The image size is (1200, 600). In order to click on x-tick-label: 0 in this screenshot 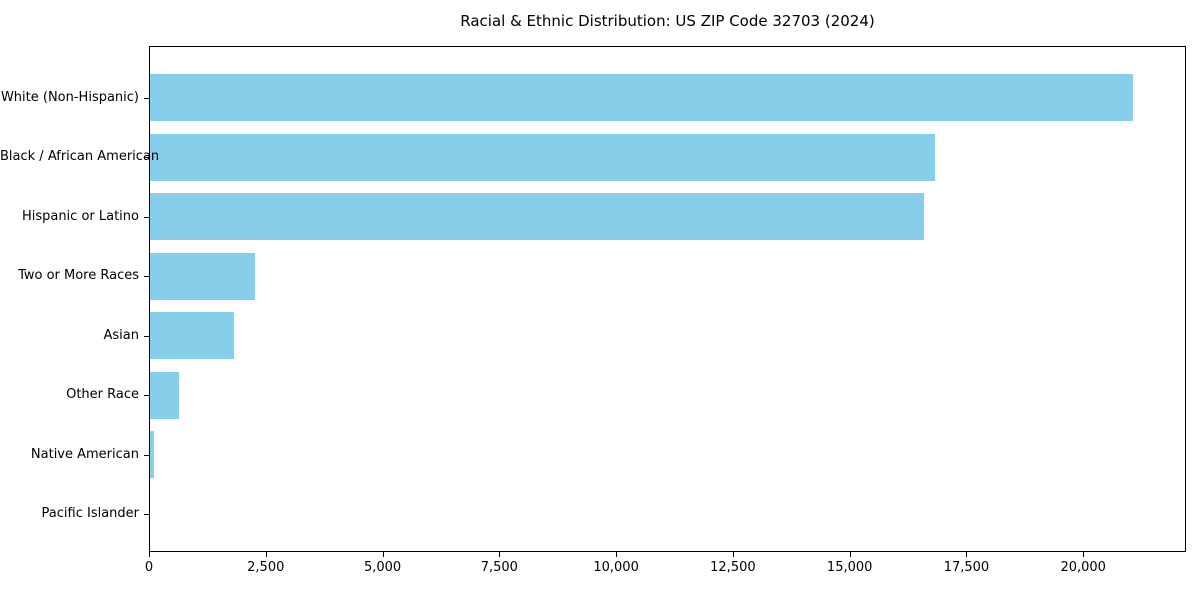, I will do `click(149, 567)`.